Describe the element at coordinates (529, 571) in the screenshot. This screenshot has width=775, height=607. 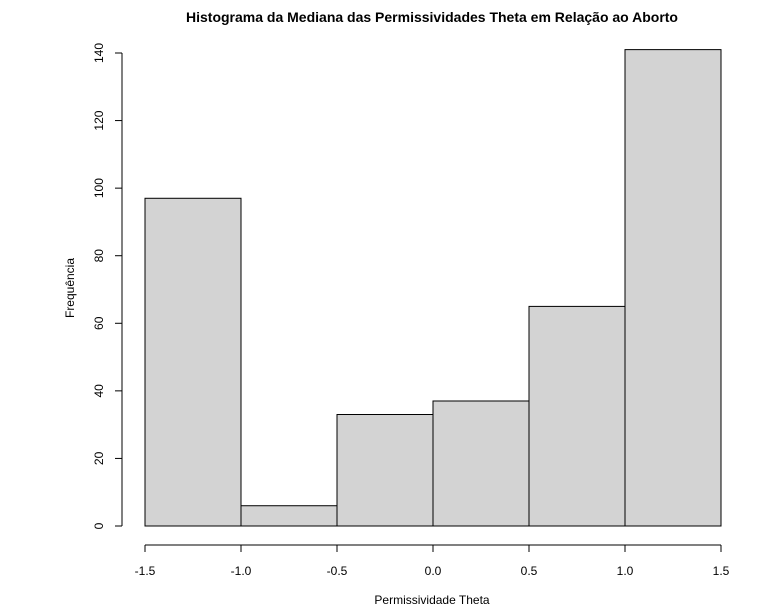
I see `x-tick-label-5: 0.5` at that location.